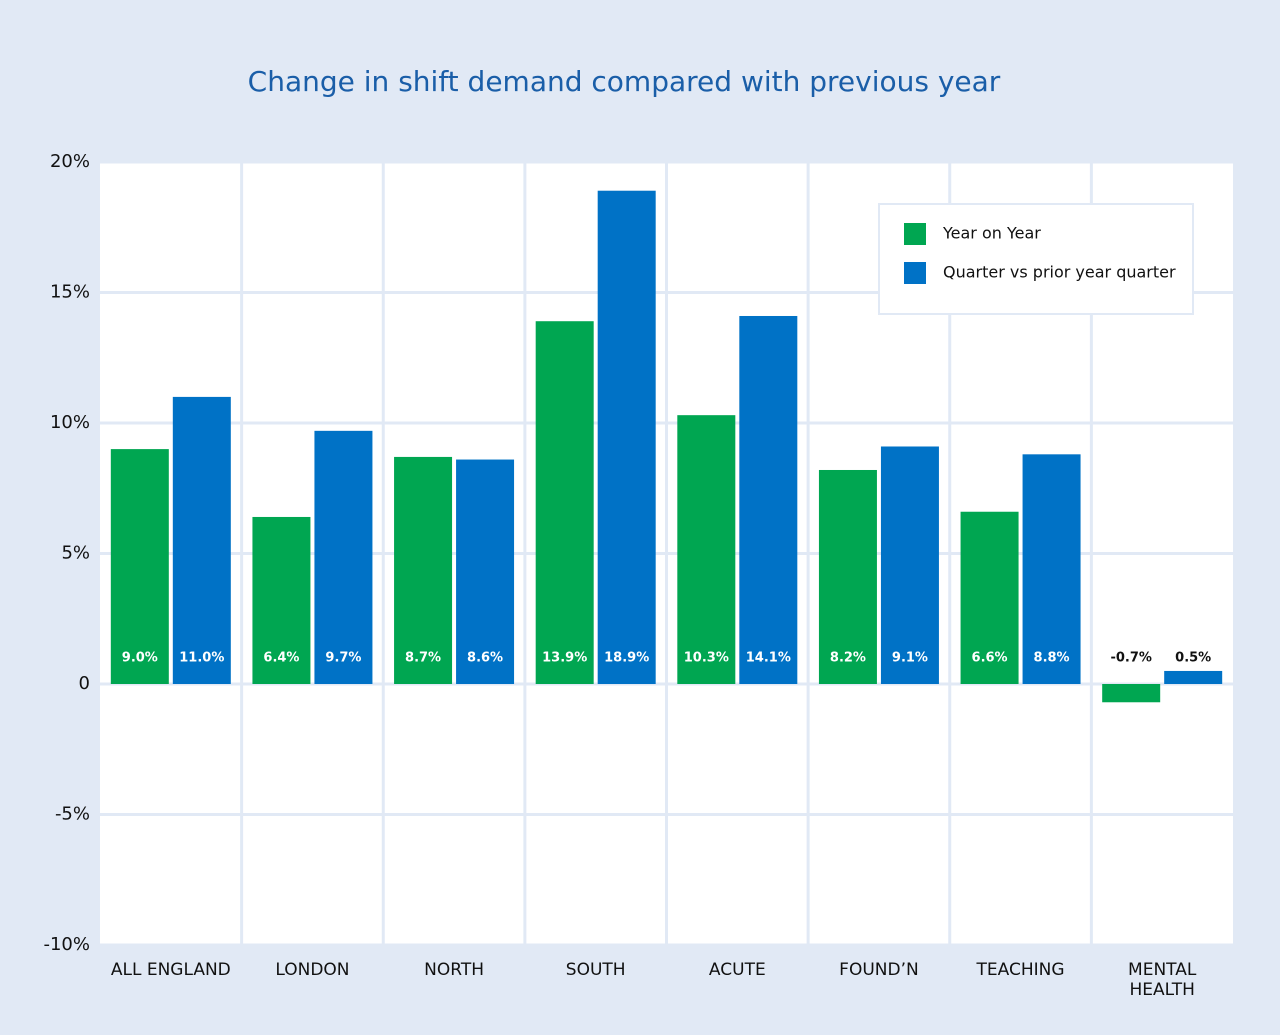 This screenshot has height=1035, width=1280. I want to click on legend-label: Quarter vs prior year quarter, so click(1059, 272).